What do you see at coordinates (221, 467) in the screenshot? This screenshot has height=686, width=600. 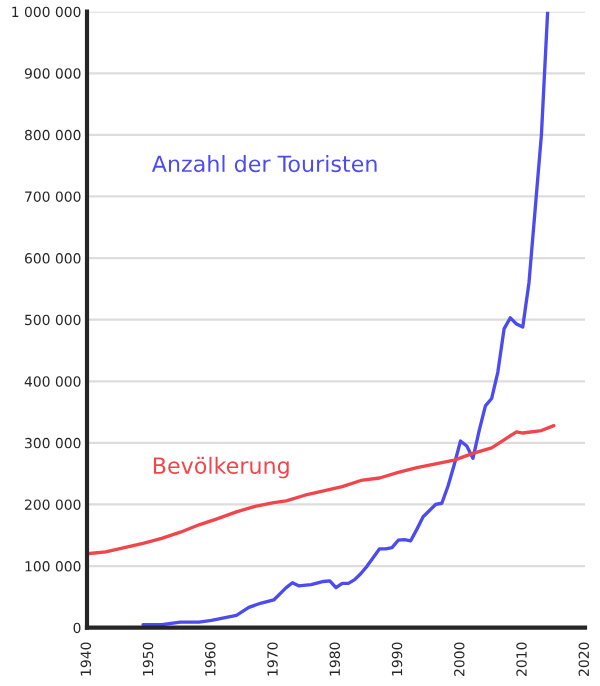 I see `series-label: Bevölkerung` at bounding box center [221, 467].